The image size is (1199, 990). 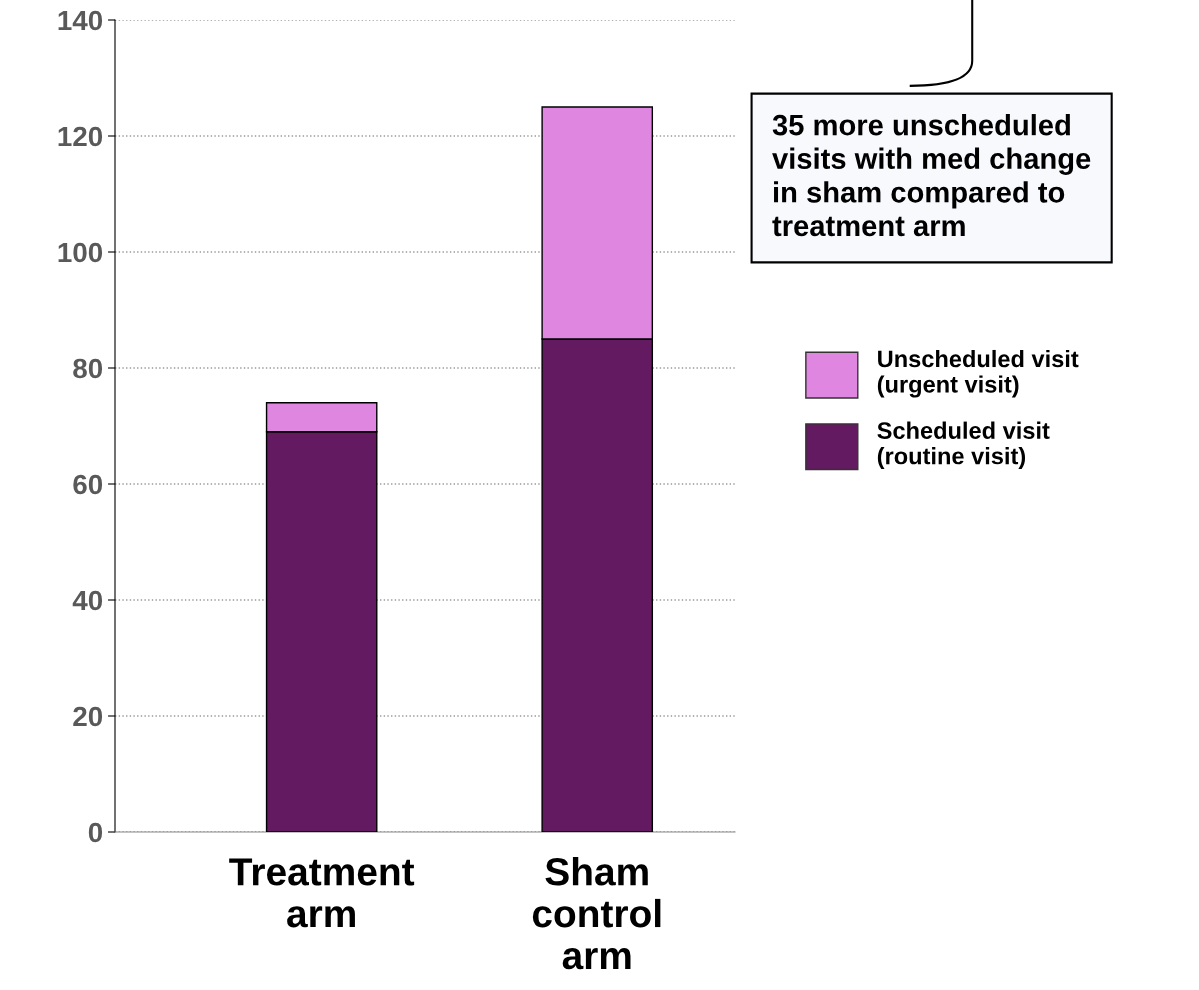 I want to click on y-tick-label: 40, so click(x=87, y=600).